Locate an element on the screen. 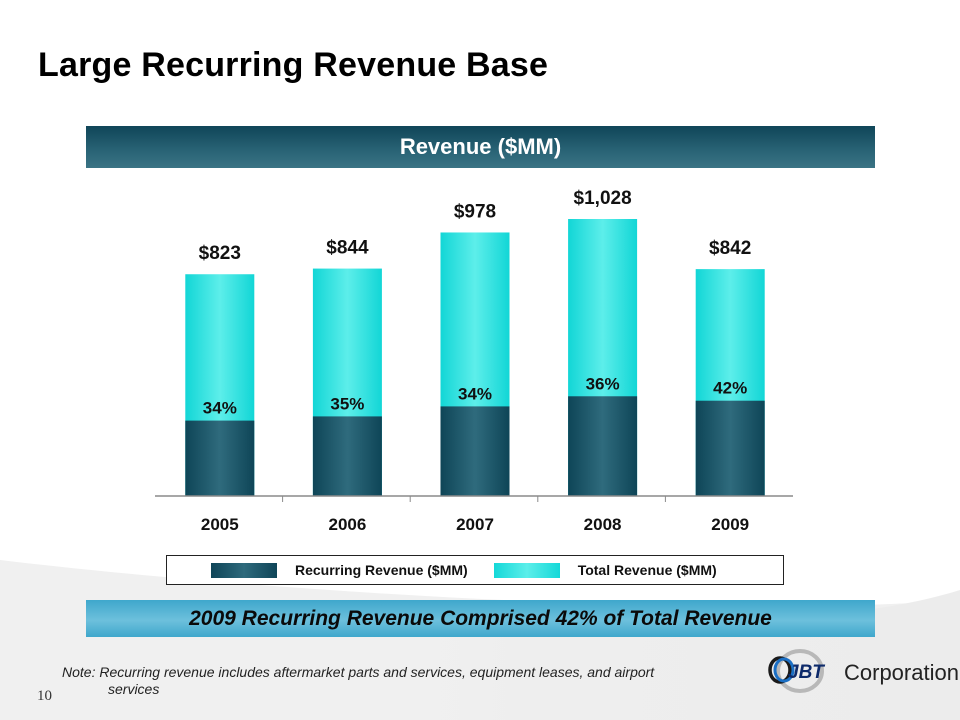  x-tick-label-2009: 2009 is located at coordinates (730, 524).